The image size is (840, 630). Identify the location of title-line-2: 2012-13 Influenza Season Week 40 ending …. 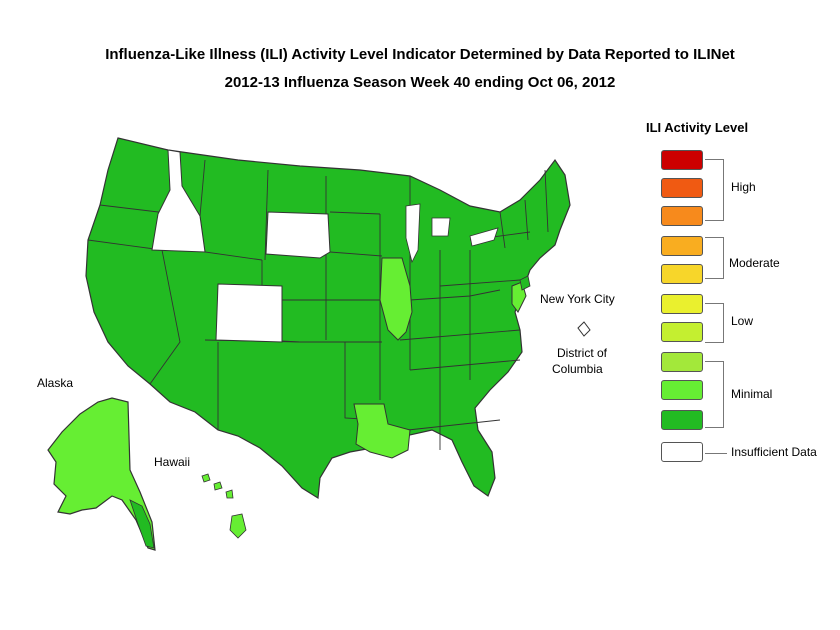
(420, 82).